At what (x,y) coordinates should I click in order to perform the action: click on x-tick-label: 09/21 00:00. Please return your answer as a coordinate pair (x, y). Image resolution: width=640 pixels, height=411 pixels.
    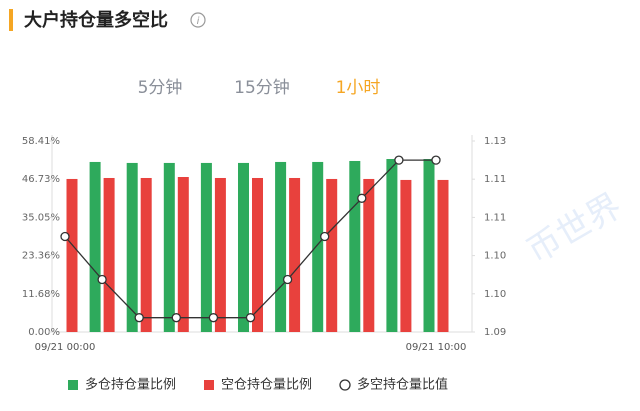
    Looking at the image, I should click on (65, 347).